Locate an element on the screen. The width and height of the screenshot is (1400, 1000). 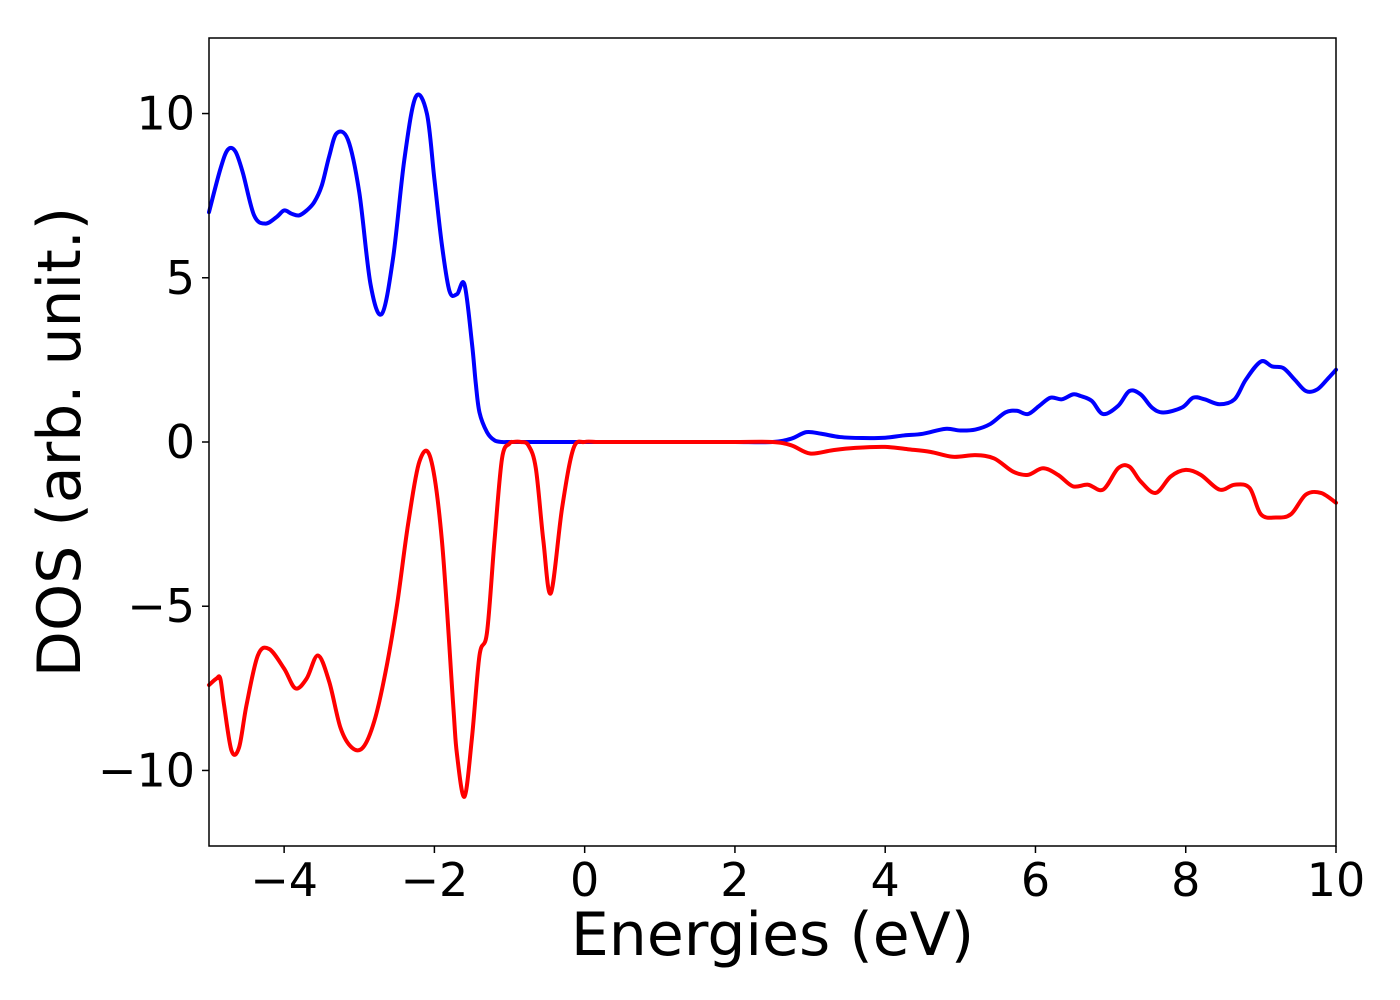
y-tick-label: −5 is located at coordinates (161, 606).